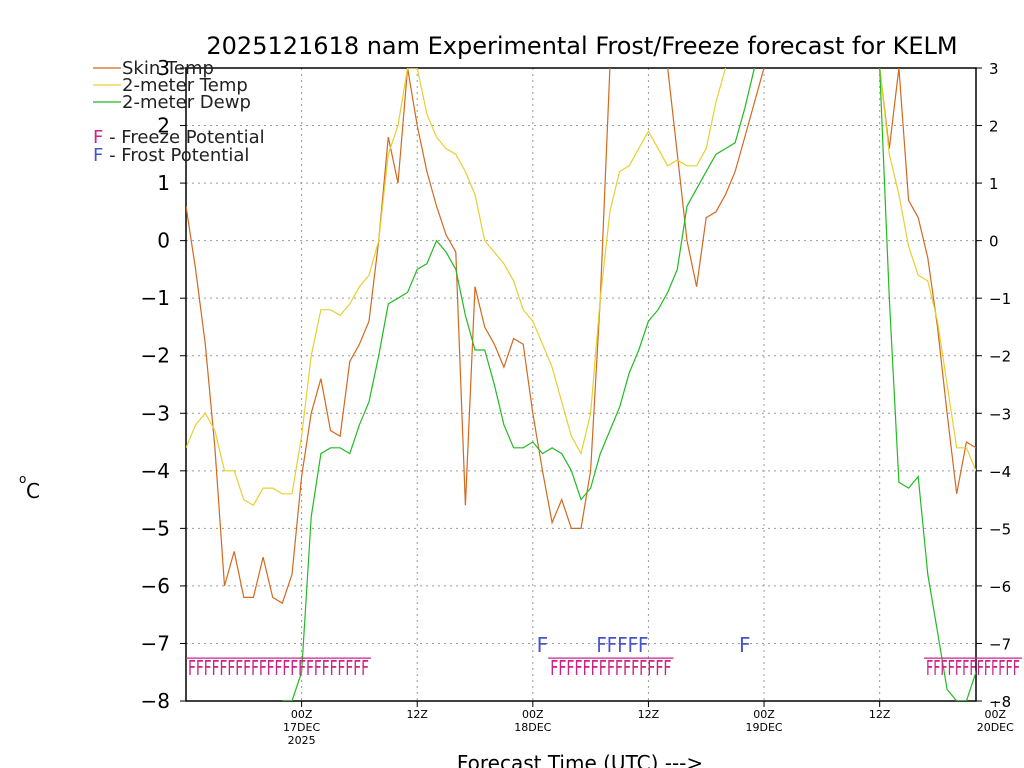 This screenshot has height=768, width=1024. What do you see at coordinates (993, 385) in the screenshot?
I see `y-axis-right: −8 −7 −6 −5 −4 −3 −2 −1 0 1 2 3` at bounding box center [993, 385].